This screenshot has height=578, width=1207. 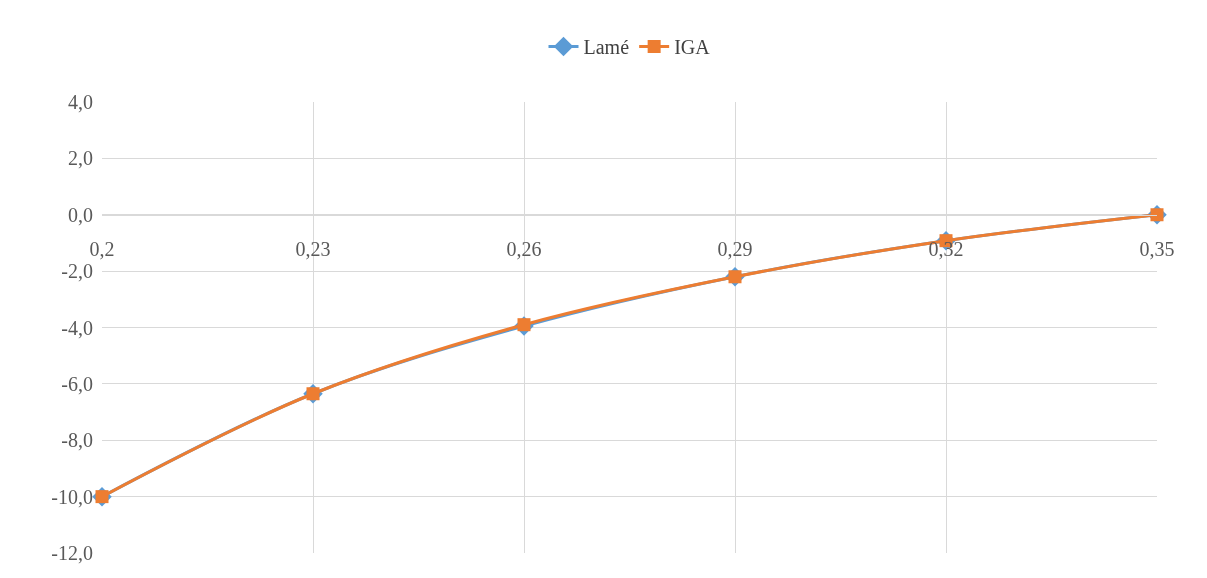 What do you see at coordinates (77, 271) in the screenshot?
I see `y-tick-label: -2,0` at bounding box center [77, 271].